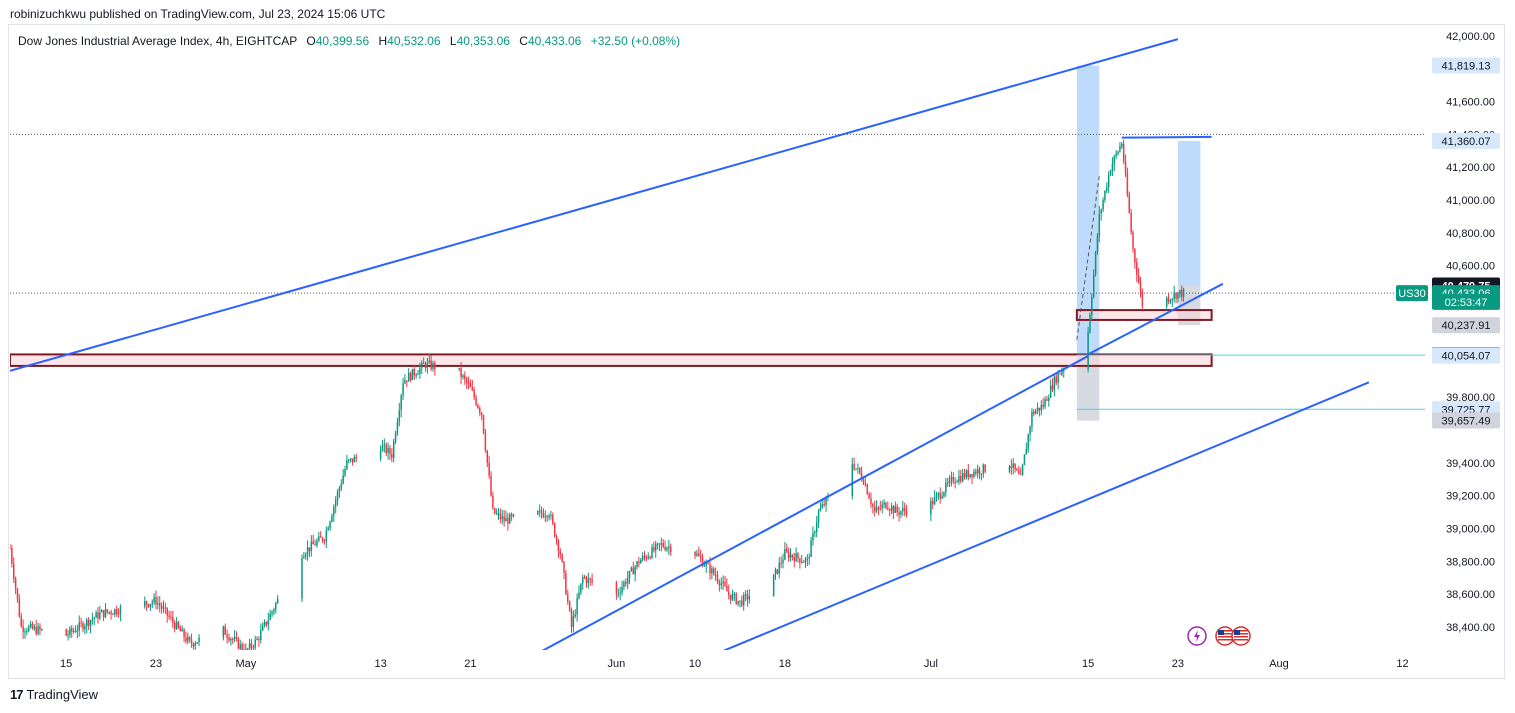  Describe the element at coordinates (617, 664) in the screenshot. I see `x-tick-label: Jun` at that location.